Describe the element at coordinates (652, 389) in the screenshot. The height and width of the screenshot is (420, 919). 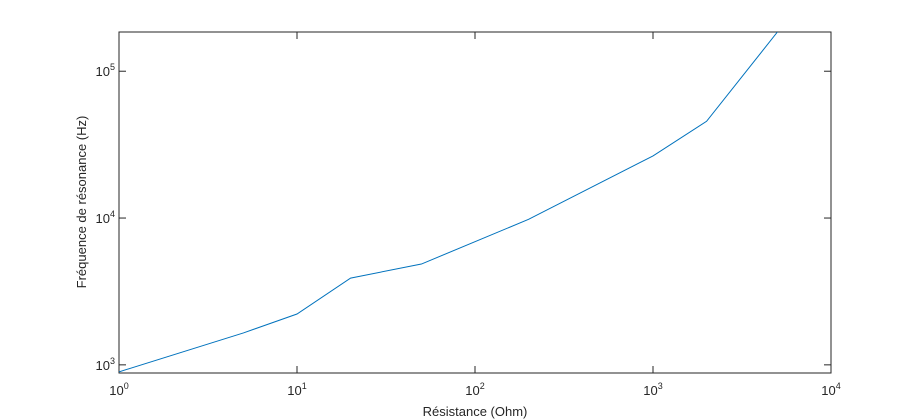
I see `x-tick-label: 10³` at that location.